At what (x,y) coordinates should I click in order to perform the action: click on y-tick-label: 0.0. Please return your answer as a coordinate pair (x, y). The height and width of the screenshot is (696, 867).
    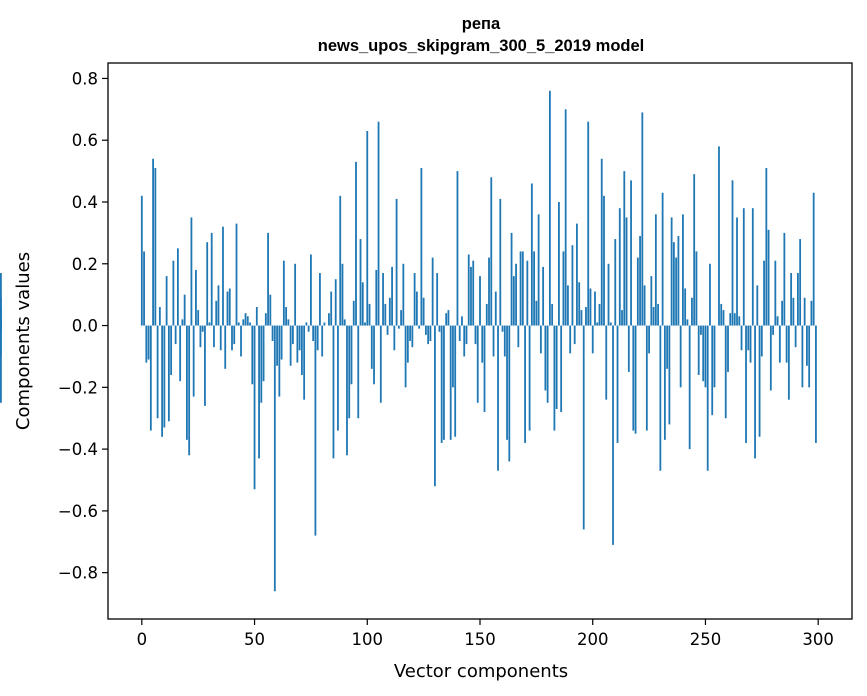
    Looking at the image, I should click on (85, 326).